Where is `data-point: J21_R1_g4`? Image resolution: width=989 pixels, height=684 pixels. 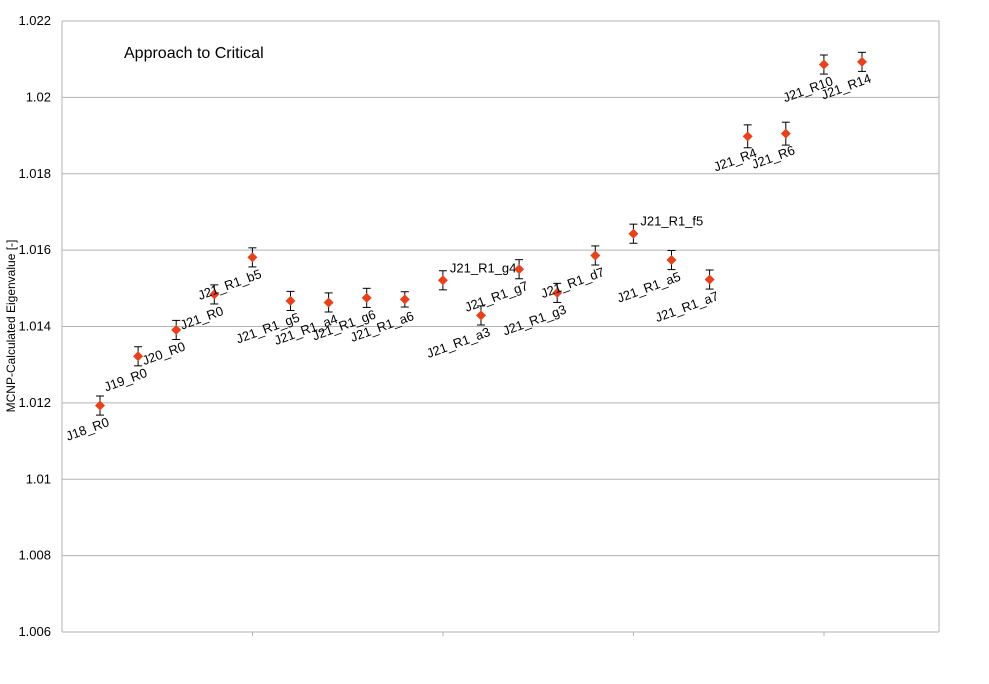 data-point: J21_R1_g4 is located at coordinates (477, 275).